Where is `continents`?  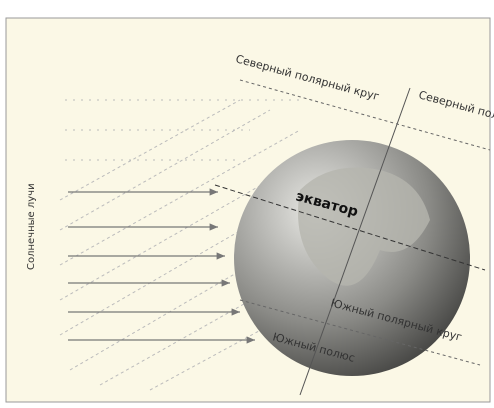 continents is located at coordinates (364, 226).